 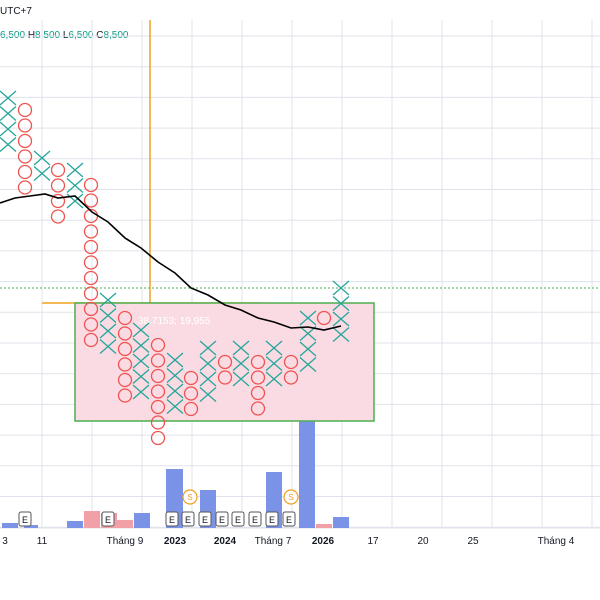 What do you see at coordinates (158, 508) in the screenshot?
I see `event-markers: E E E E E E E E E ES S` at bounding box center [158, 508].